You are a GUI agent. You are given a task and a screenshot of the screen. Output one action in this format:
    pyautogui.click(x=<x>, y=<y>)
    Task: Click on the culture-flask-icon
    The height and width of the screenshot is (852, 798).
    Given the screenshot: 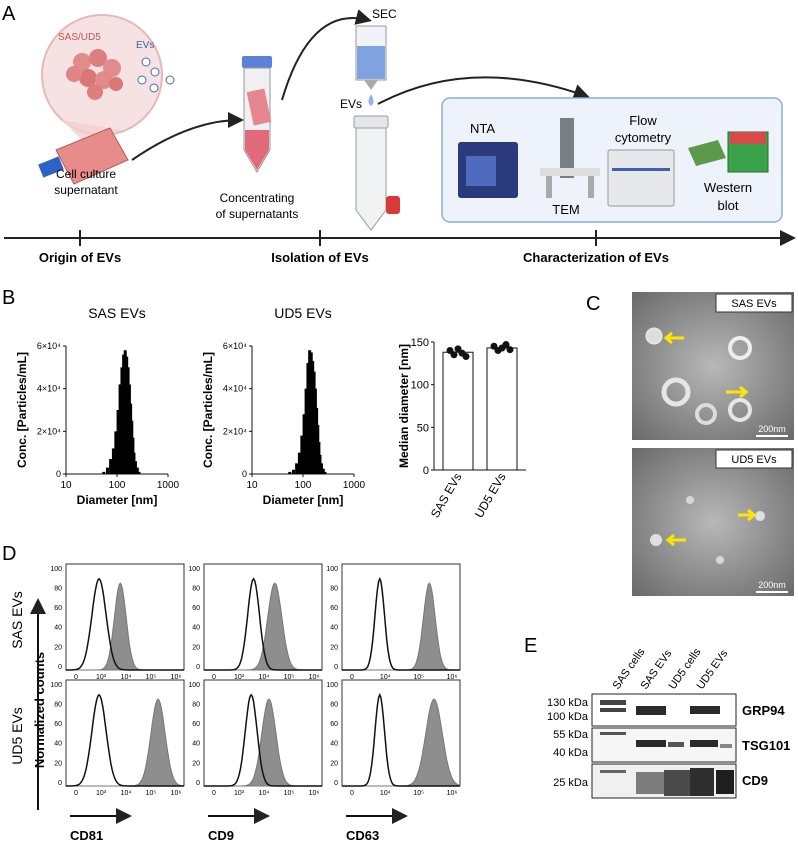 What is the action you would take?
    pyautogui.click(x=83, y=156)
    